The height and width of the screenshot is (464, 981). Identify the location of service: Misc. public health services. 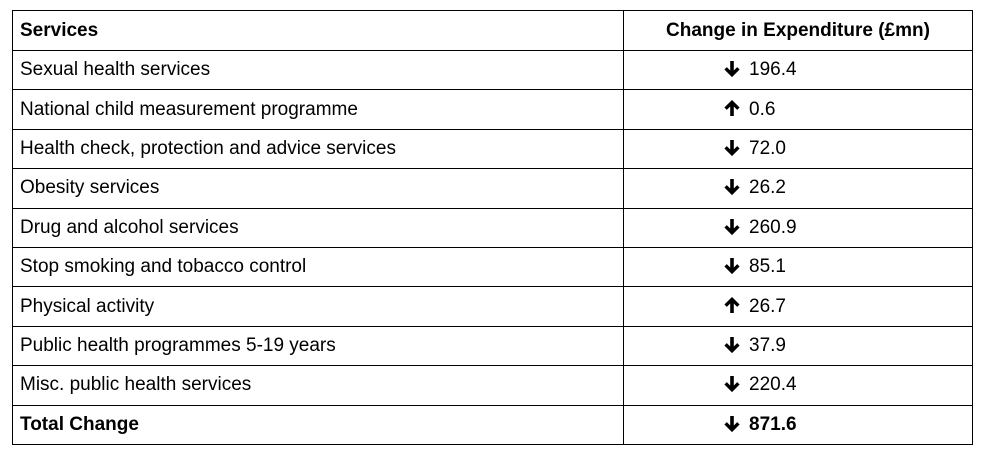
(318, 385).